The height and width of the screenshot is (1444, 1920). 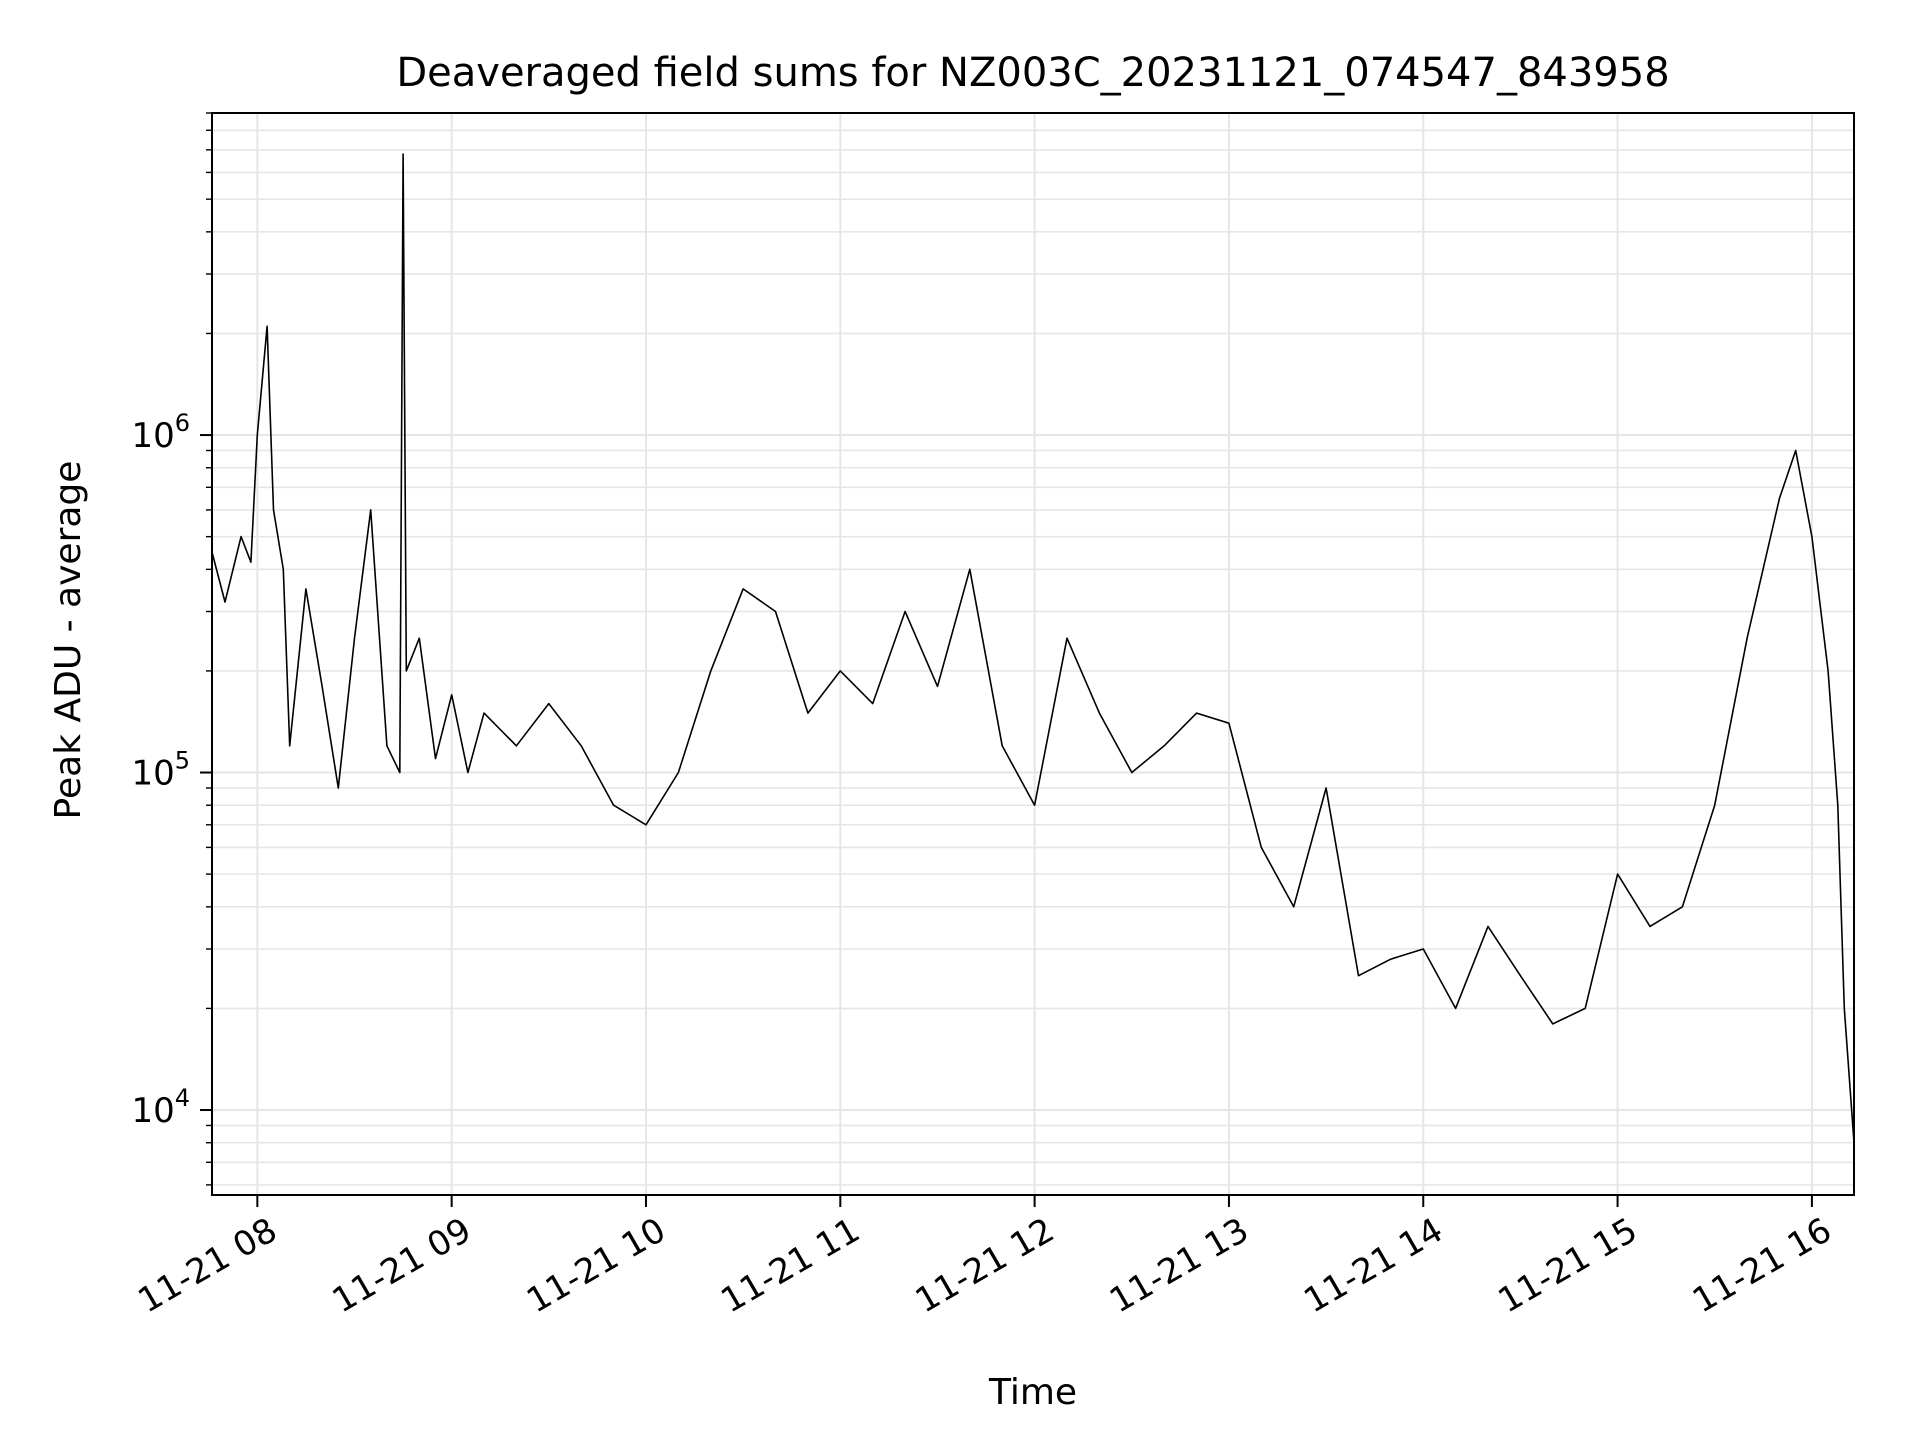 What do you see at coordinates (160, 770) in the screenshot?
I see `y-tick-label: 10⁵` at bounding box center [160, 770].